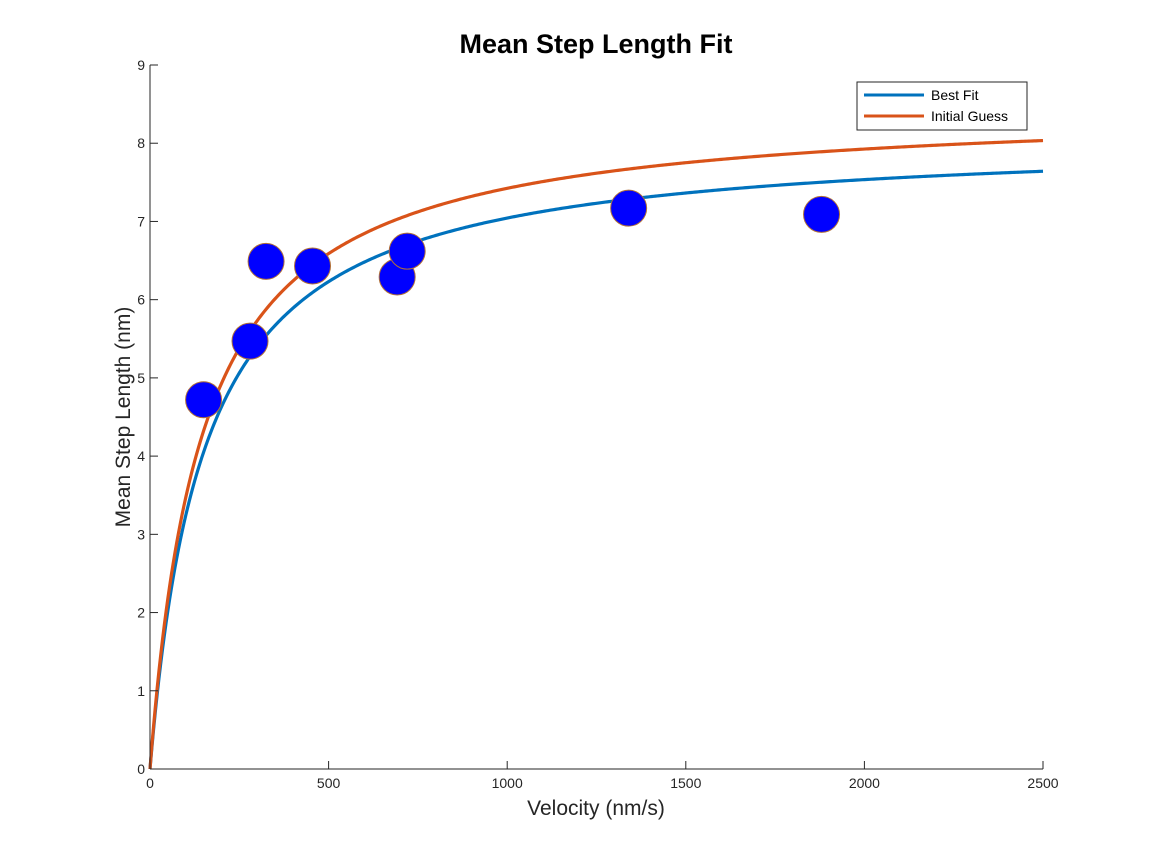 This screenshot has height=864, width=1152. Describe the element at coordinates (123, 417) in the screenshot. I see `y-axis-title: Mean Step Length (nm)` at that location.